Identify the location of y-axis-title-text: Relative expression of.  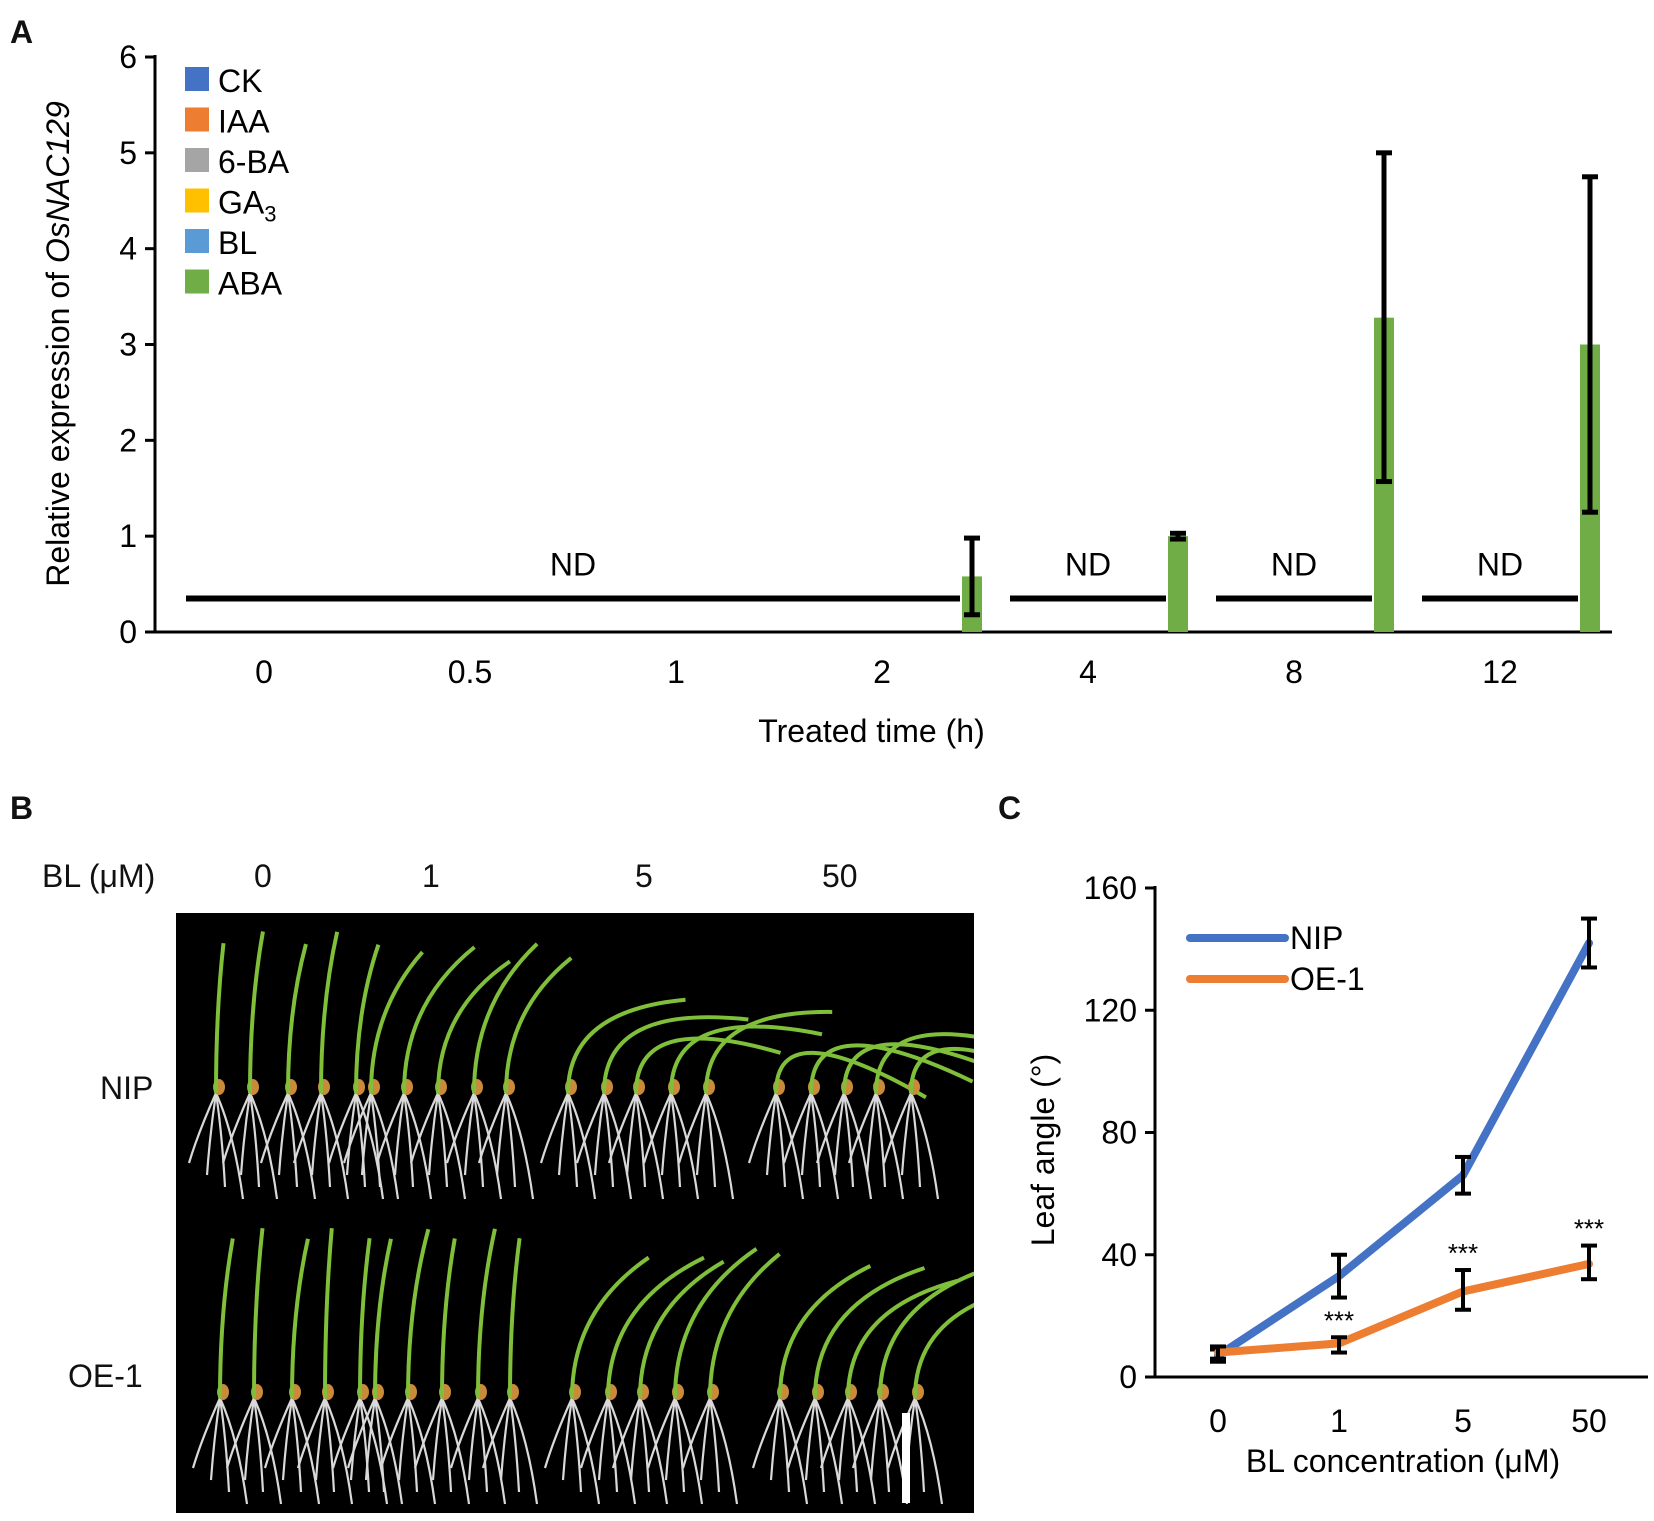
(58, 425).